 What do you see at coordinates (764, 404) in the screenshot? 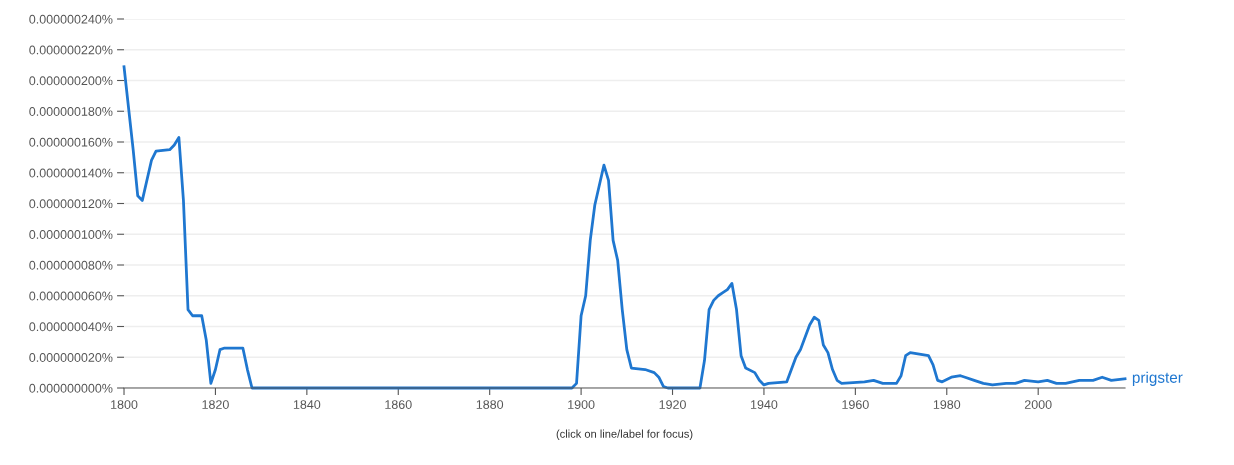
I see `x-tick-label: 1940` at bounding box center [764, 404].